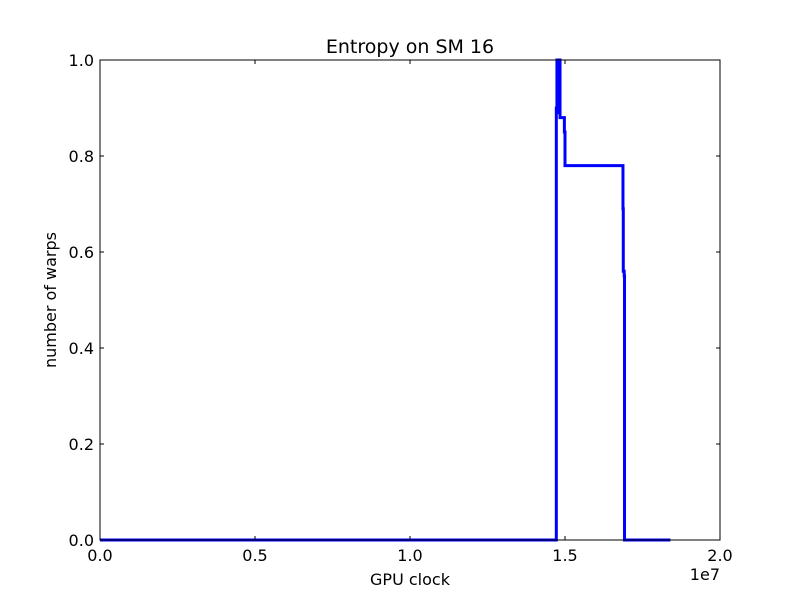 The height and width of the screenshot is (600, 800). What do you see at coordinates (410, 579) in the screenshot?
I see `x-axis-label: GPU clock` at bounding box center [410, 579].